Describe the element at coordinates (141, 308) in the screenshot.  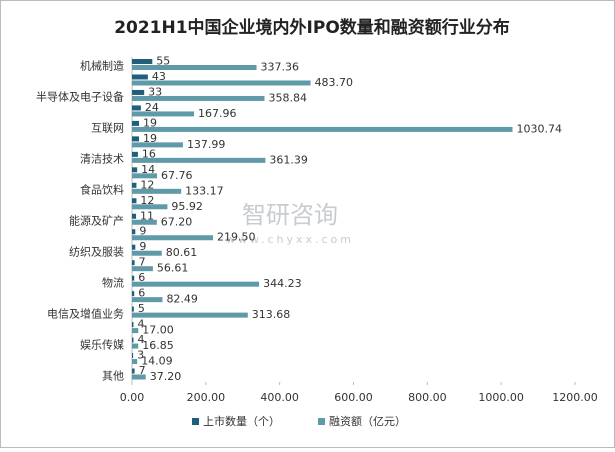
I see `value-label: 5` at that location.